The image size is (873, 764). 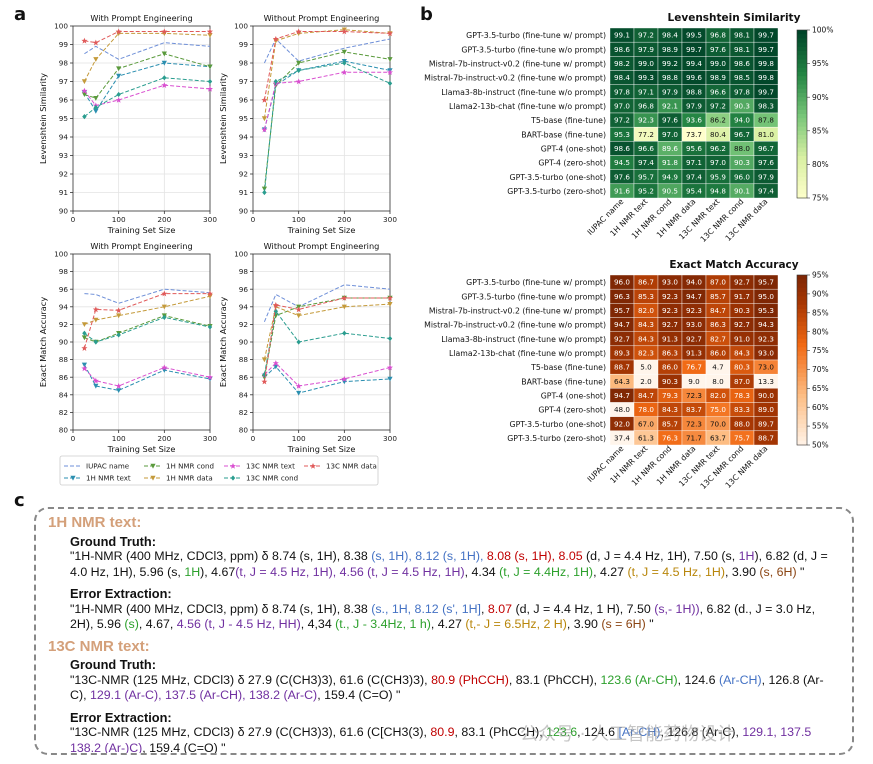 What do you see at coordinates (64, 155) in the screenshot?
I see `y-tick-label: 93` at bounding box center [64, 155].